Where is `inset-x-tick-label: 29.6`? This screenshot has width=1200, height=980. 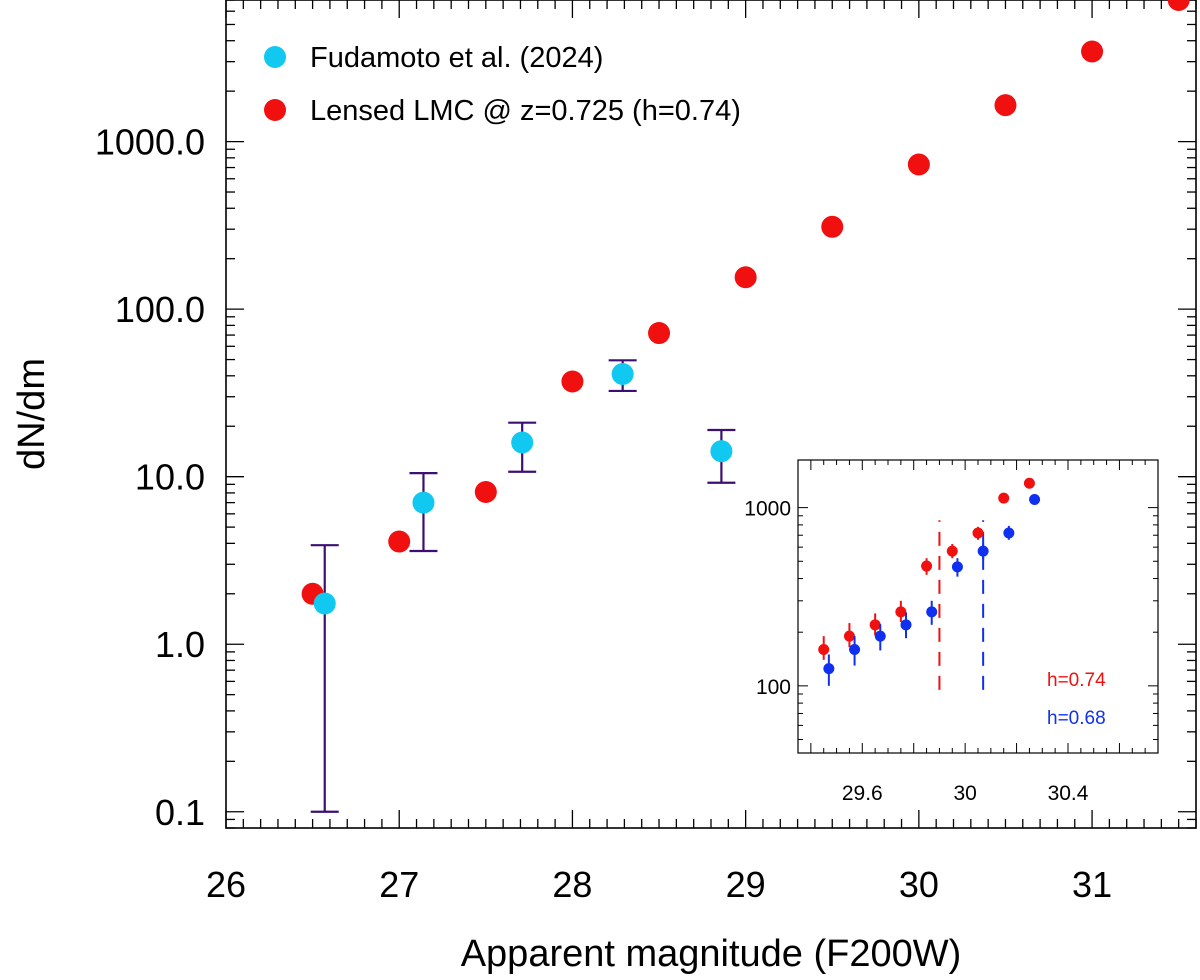
inset-x-tick-label: 29.6 is located at coordinates (862, 793).